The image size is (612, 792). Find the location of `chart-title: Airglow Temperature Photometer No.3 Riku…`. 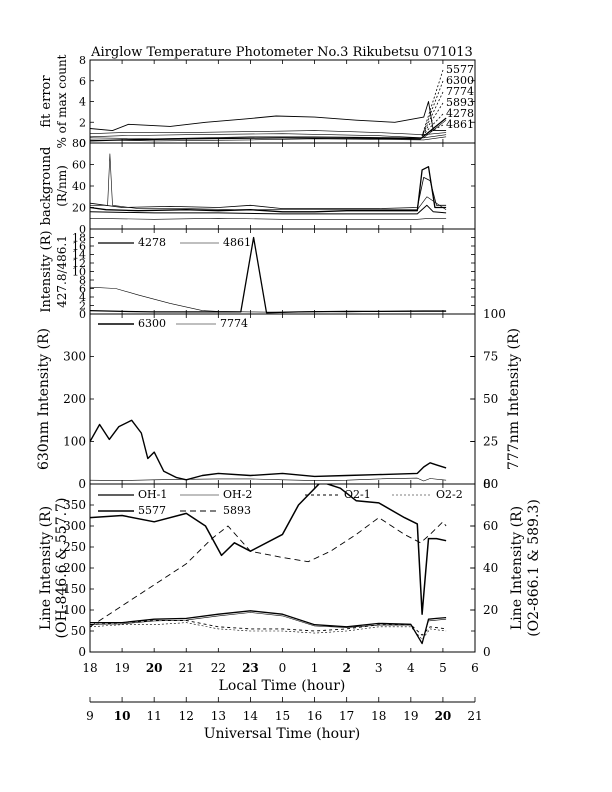

chart-title: Airglow Temperature Photometer No.3 Riku… is located at coordinates (281, 52).